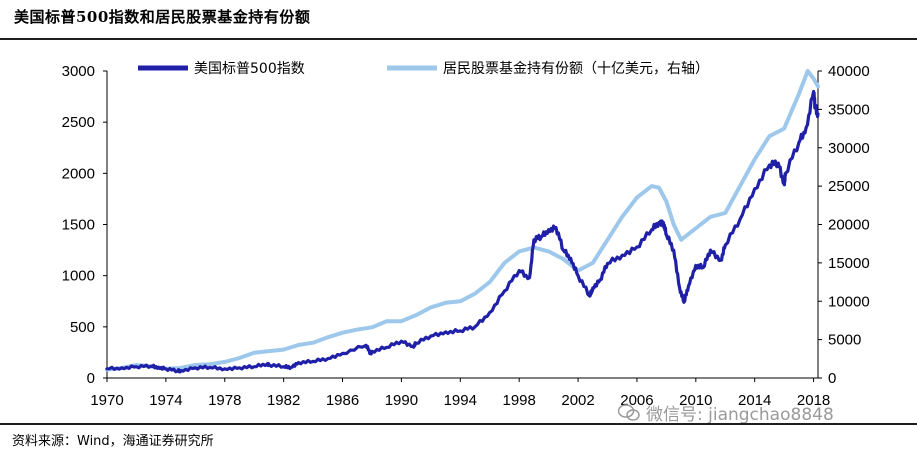  I want to click on watermark: 微信号: jiangchao8848, so click(726, 412).